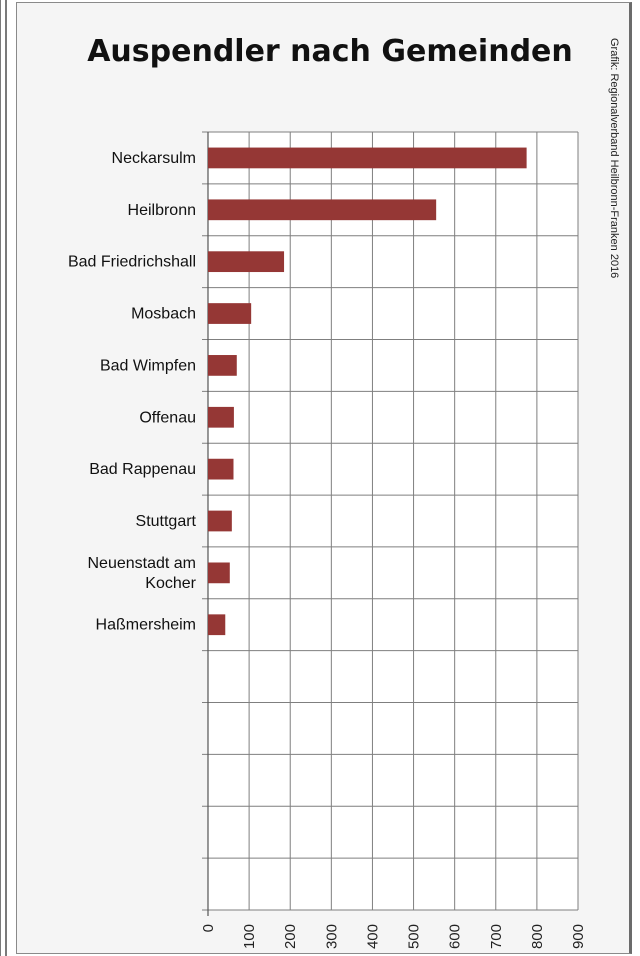  I want to click on x-tick-label: 500, so click(414, 936).